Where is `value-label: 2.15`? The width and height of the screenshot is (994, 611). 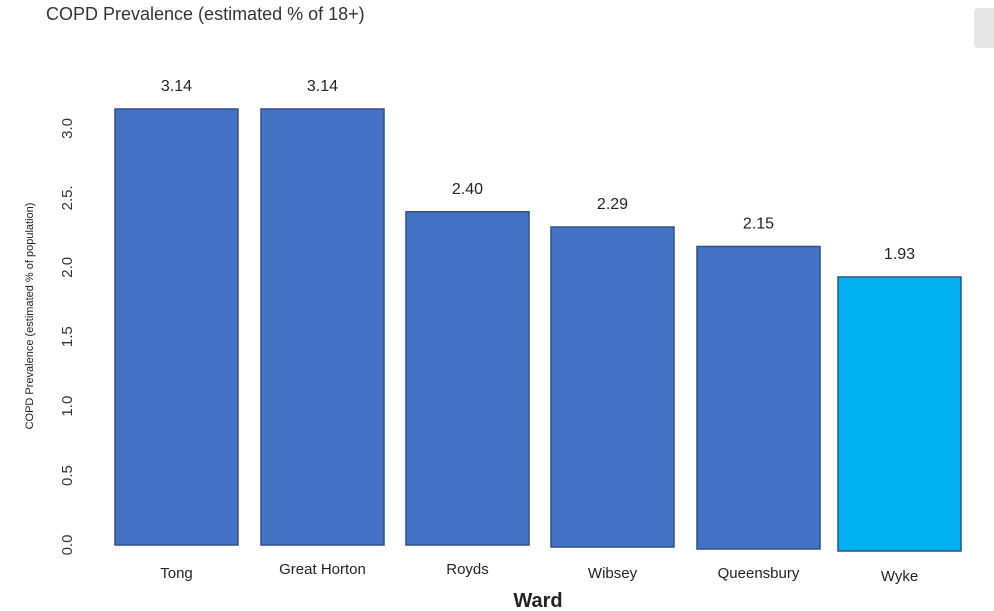 value-label: 2.15 is located at coordinates (758, 223).